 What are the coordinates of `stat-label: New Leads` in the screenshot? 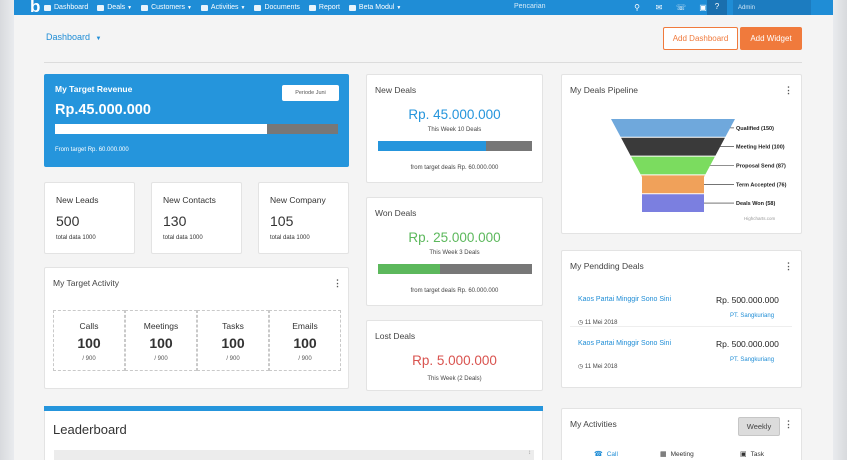 It's located at (77, 200).